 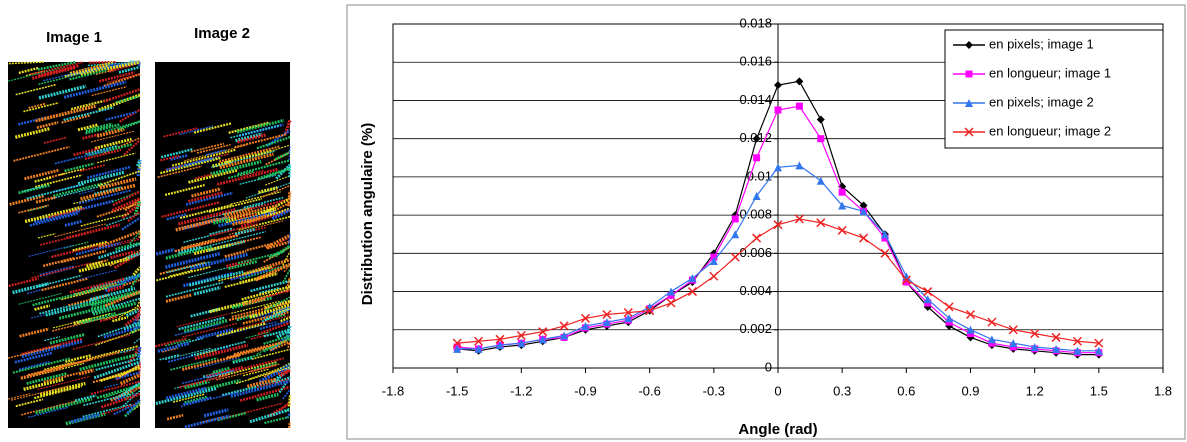 What do you see at coordinates (1041, 101) in the screenshot?
I see `legend-label: en pixels; image 2` at bounding box center [1041, 101].